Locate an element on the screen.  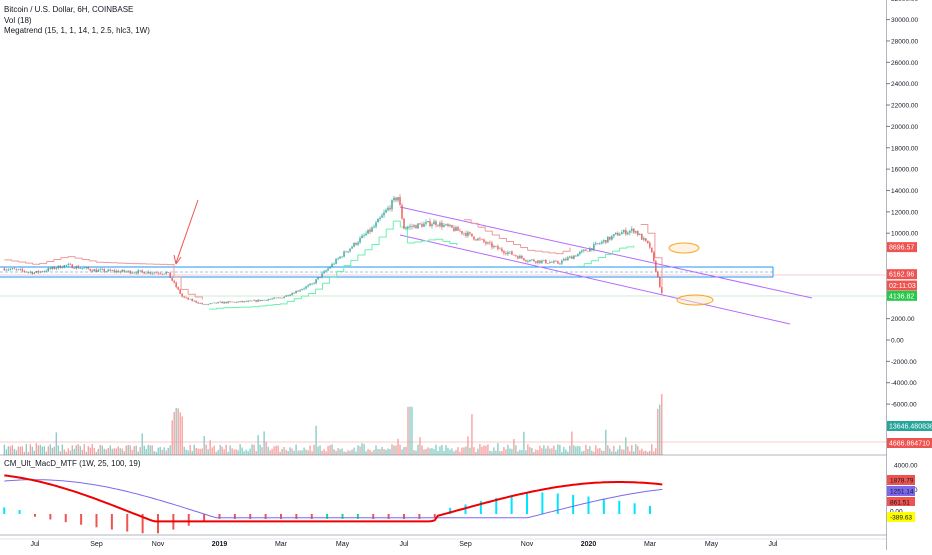
time-axis-label: Nov is located at coordinates (158, 544).